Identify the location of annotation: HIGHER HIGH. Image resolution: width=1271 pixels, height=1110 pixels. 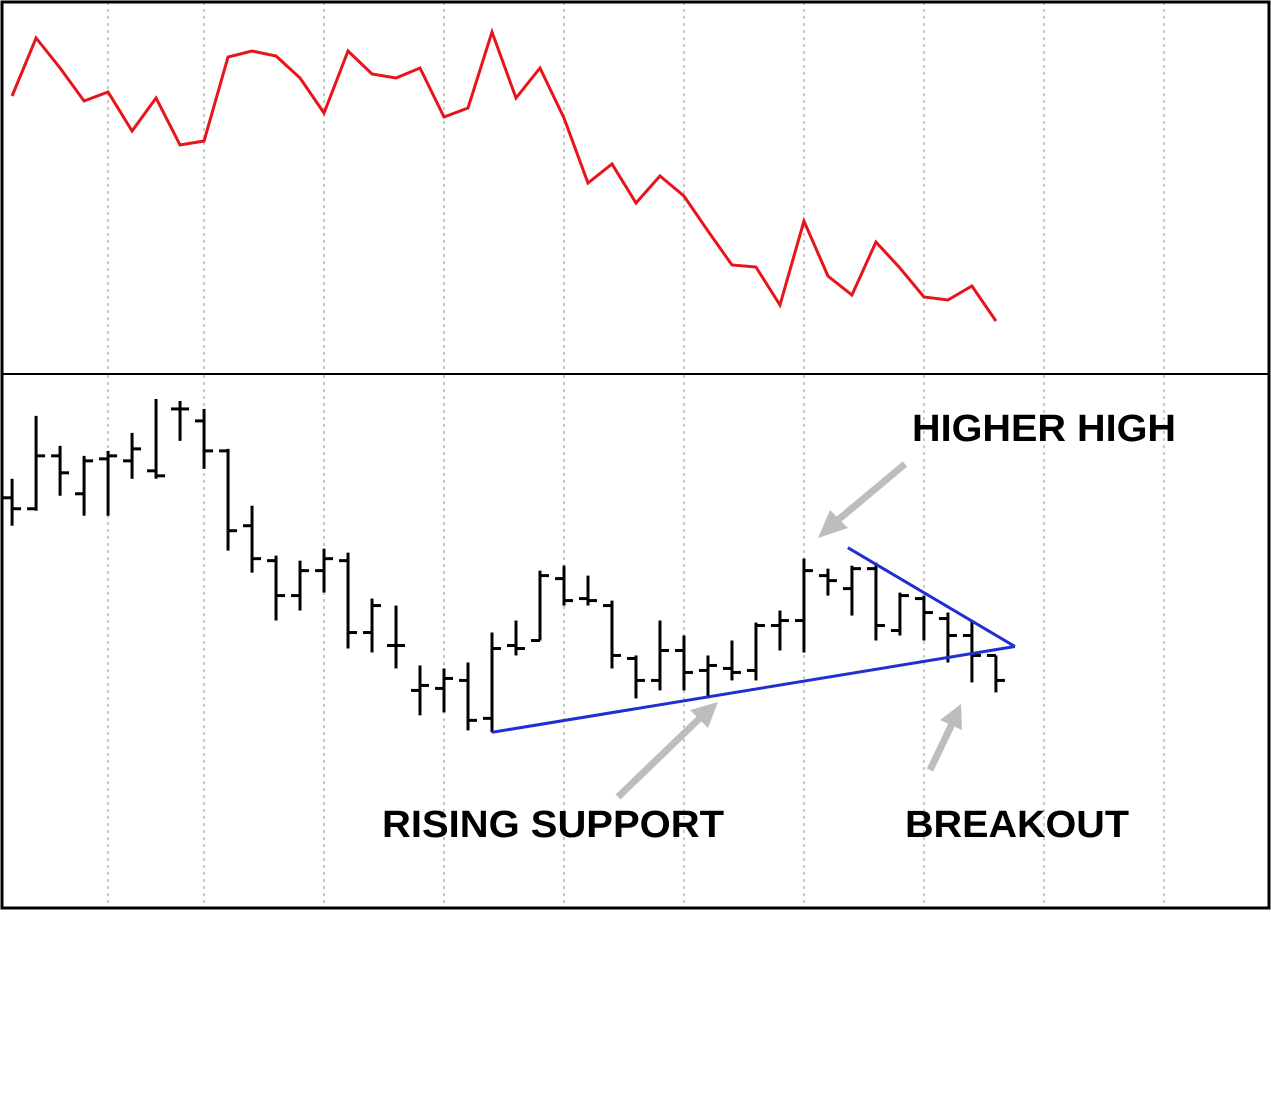
(1044, 429).